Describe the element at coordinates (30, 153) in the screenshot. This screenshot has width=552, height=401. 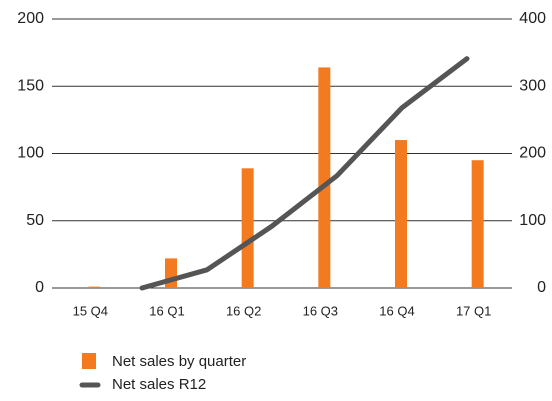
I see `y-tick-label: 100` at that location.